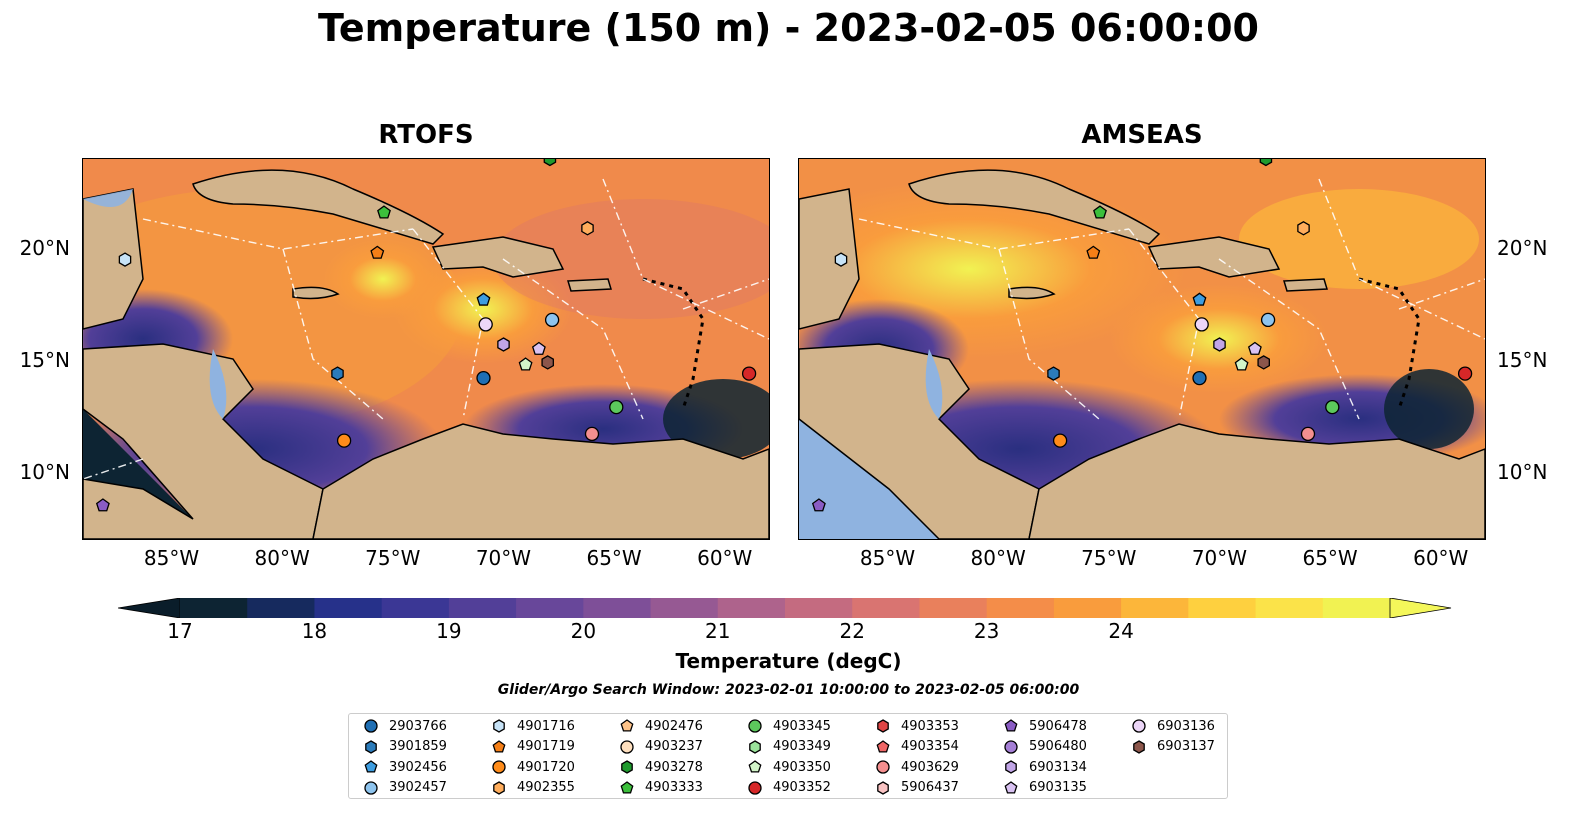 Image resolution: width=1577 pixels, height=827 pixels. Describe the element at coordinates (426, 135) in the screenshot. I see `panel-title-rtofs: RTOFS` at that location.